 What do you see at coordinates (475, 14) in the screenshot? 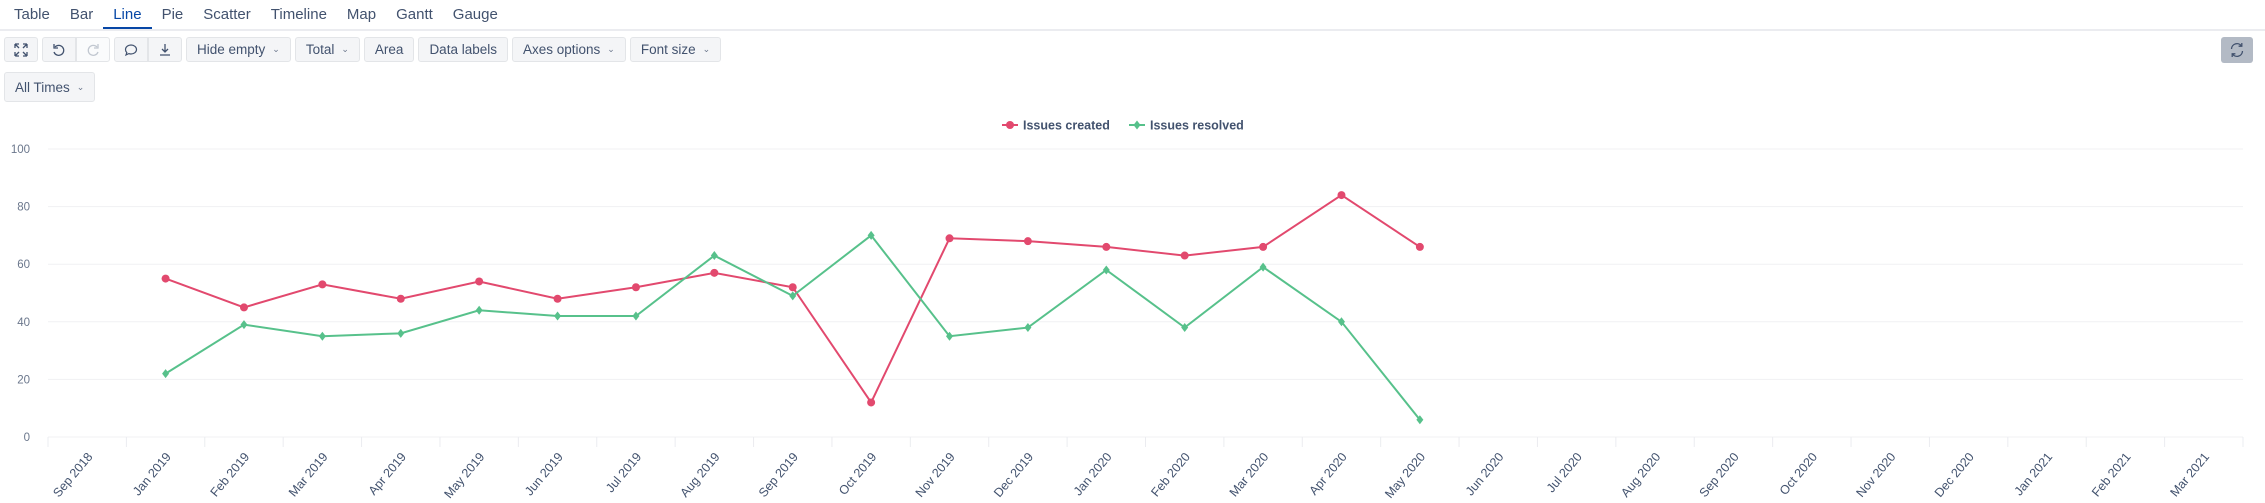
I see `tab-gauge: Gauge` at bounding box center [475, 14].